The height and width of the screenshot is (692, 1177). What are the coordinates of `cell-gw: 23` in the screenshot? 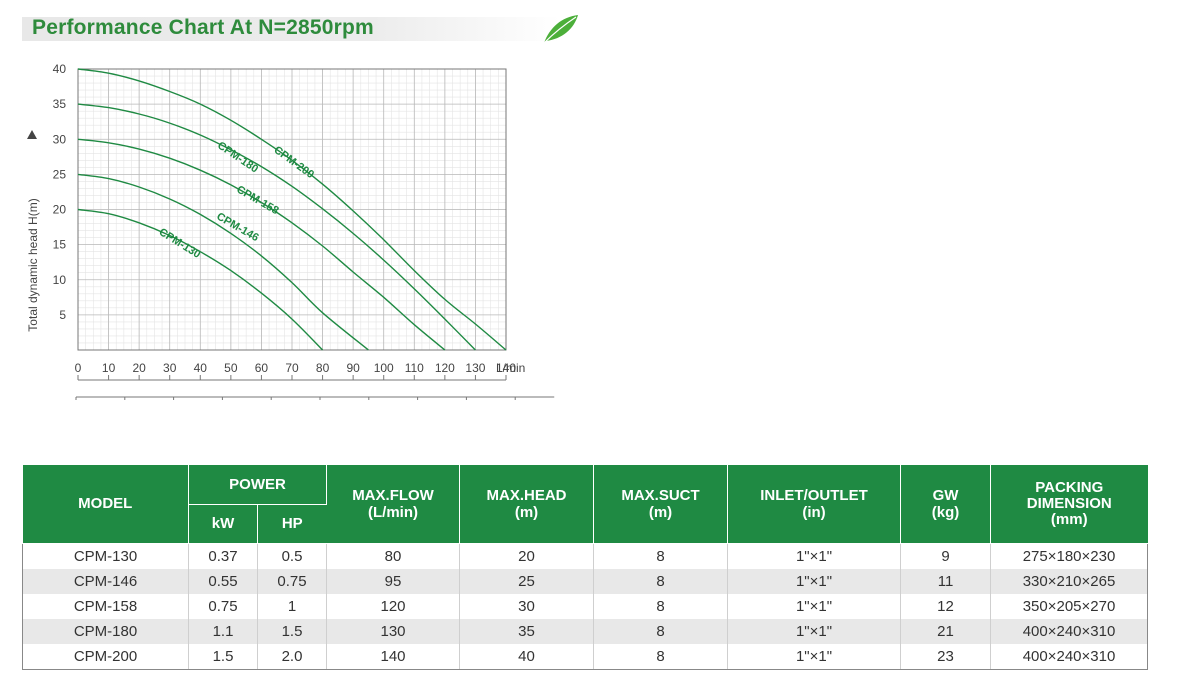 It's located at (946, 656).